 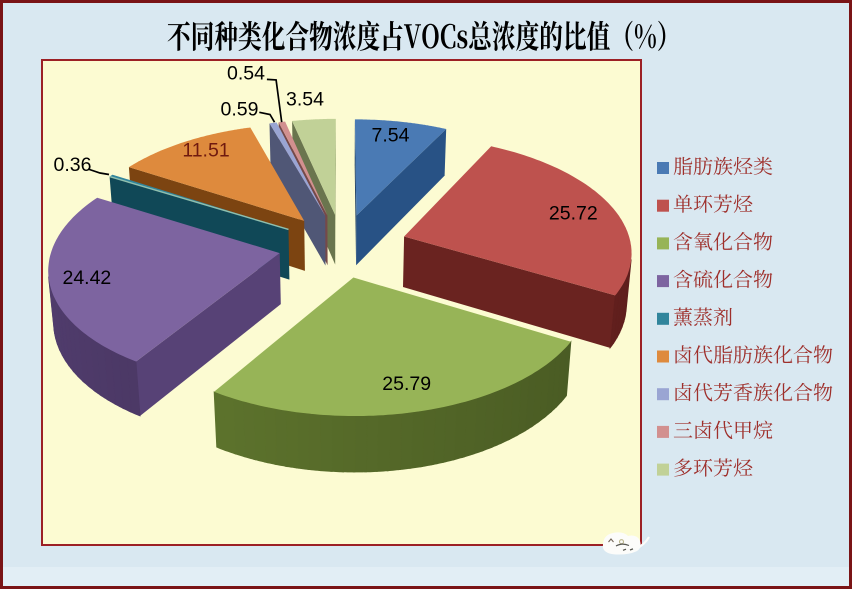 I want to click on svg-text: 0.59, so click(x=240, y=109).